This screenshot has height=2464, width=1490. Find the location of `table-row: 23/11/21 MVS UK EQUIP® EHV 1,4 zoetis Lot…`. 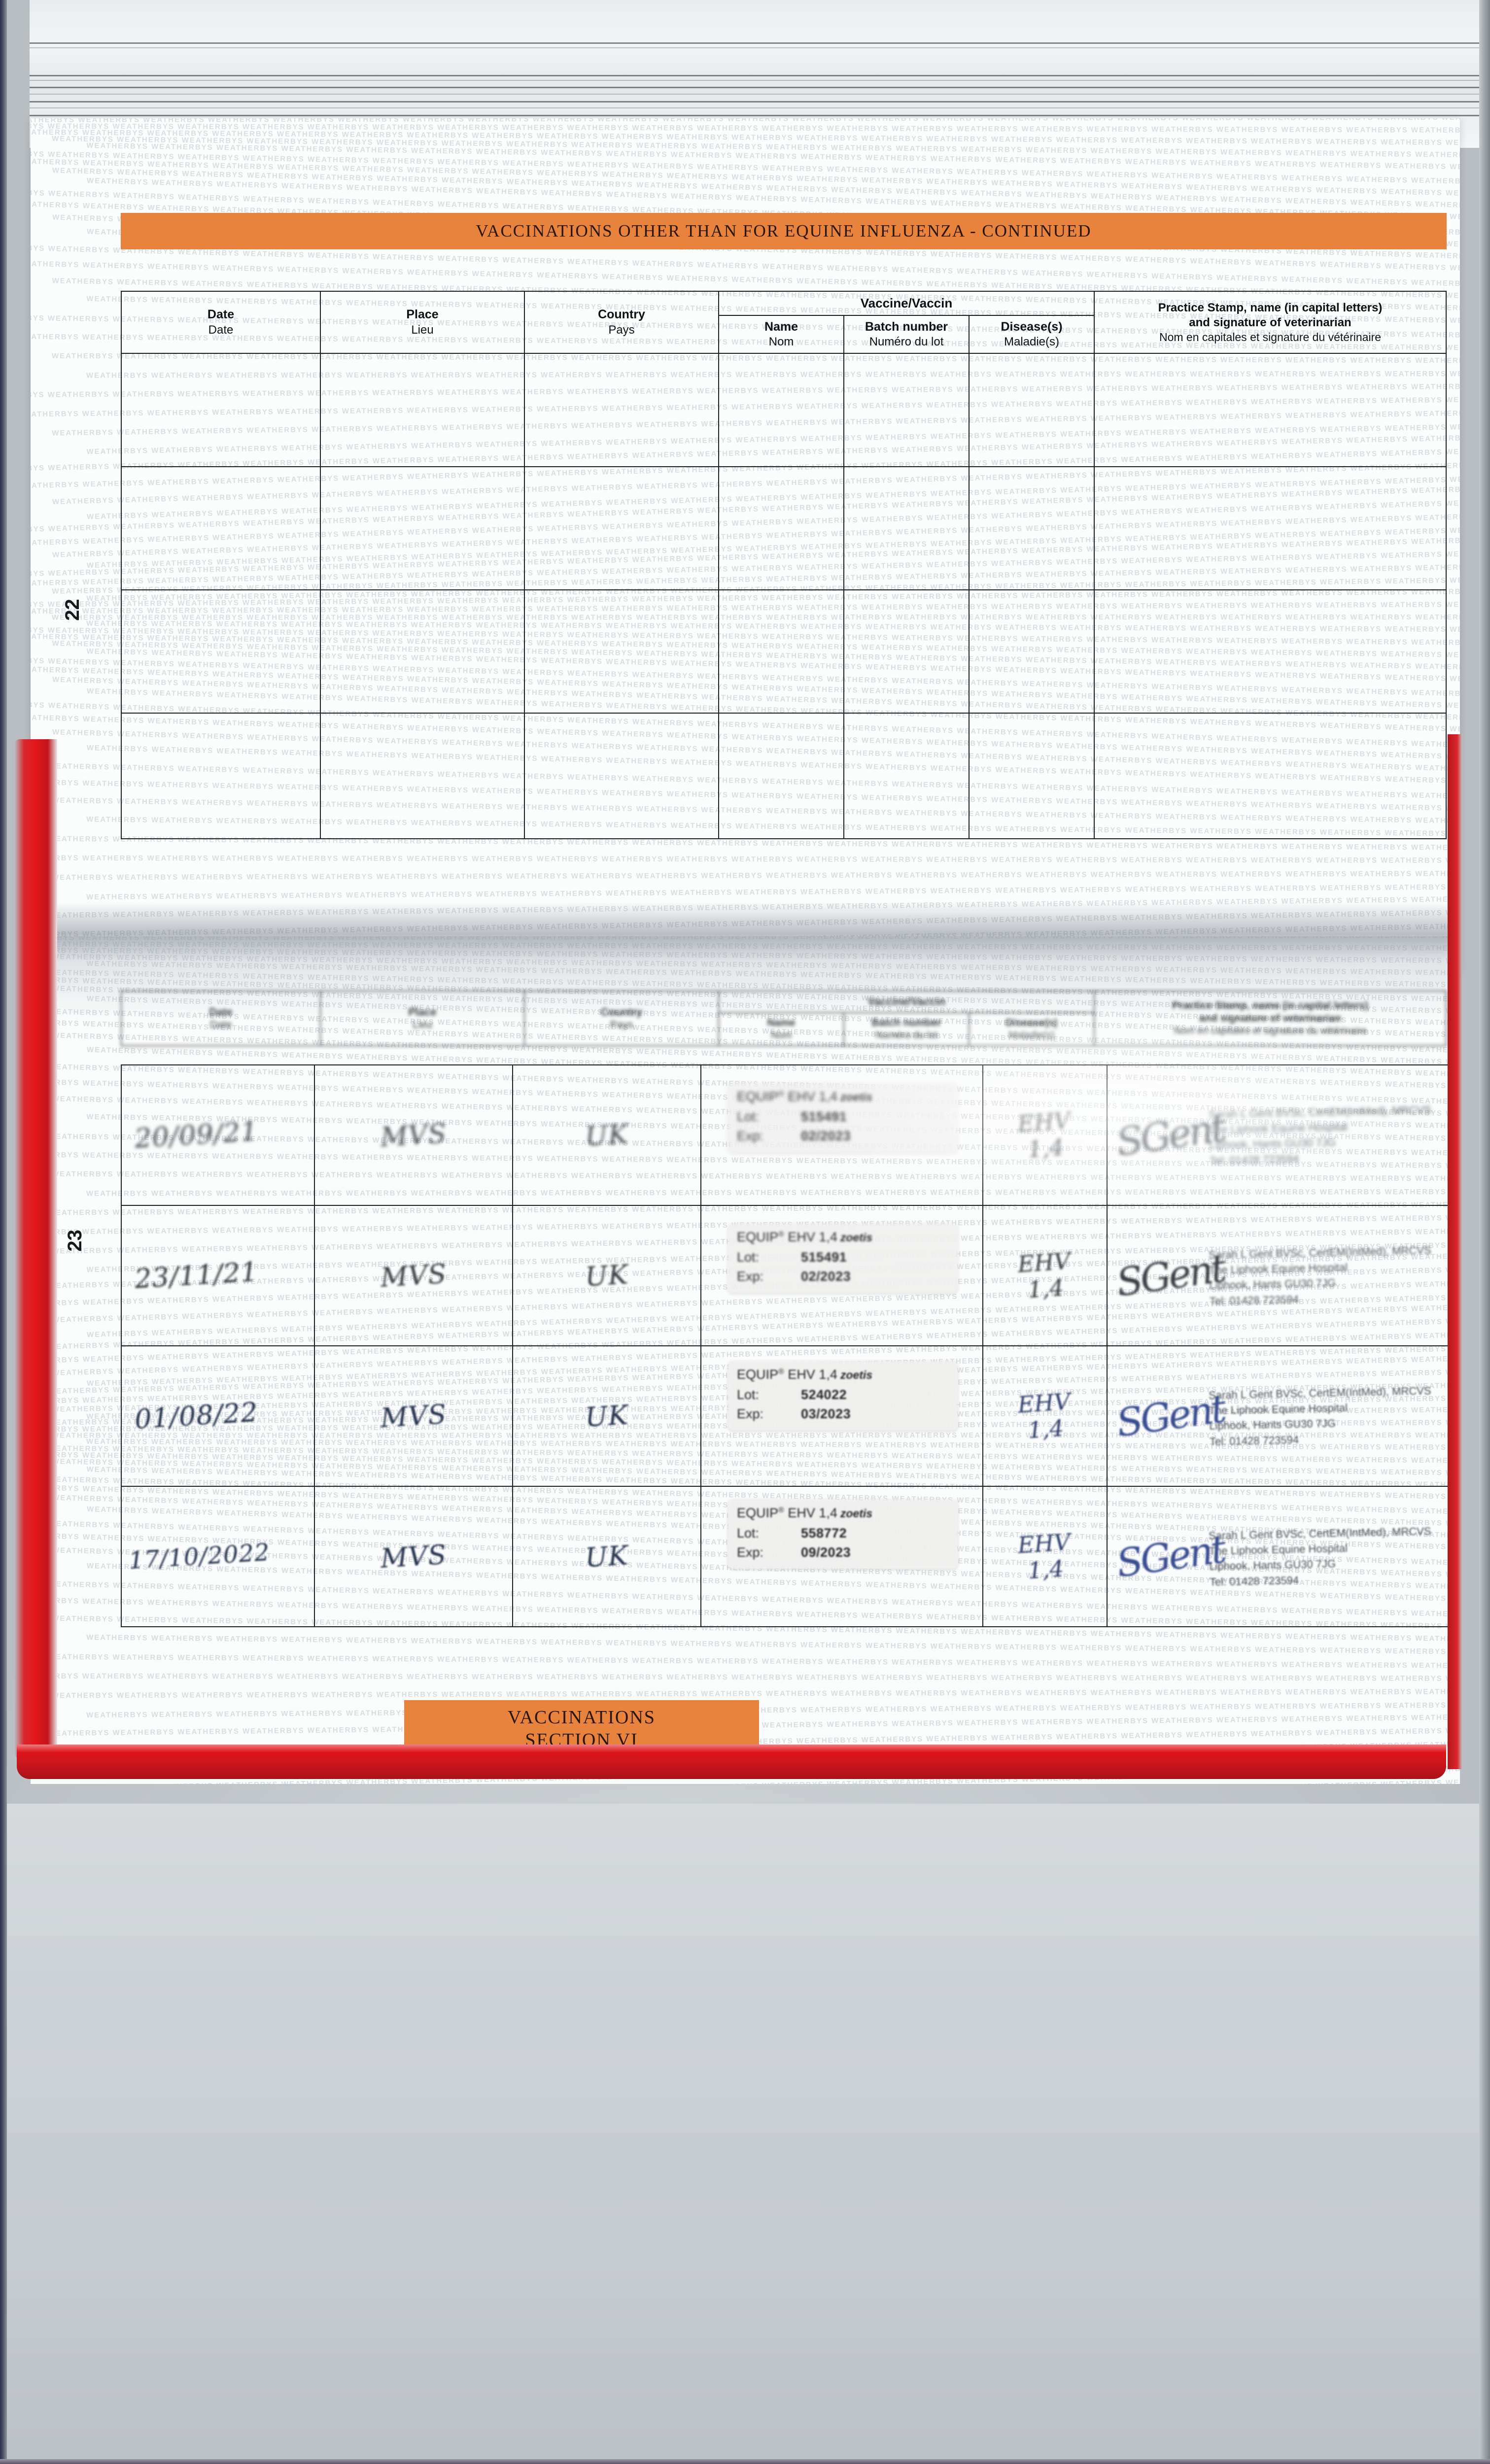

table-row: 23/11/21 MVS UK EQUIP® EHV 1,4 zoetis Lot… is located at coordinates (787, 1275).